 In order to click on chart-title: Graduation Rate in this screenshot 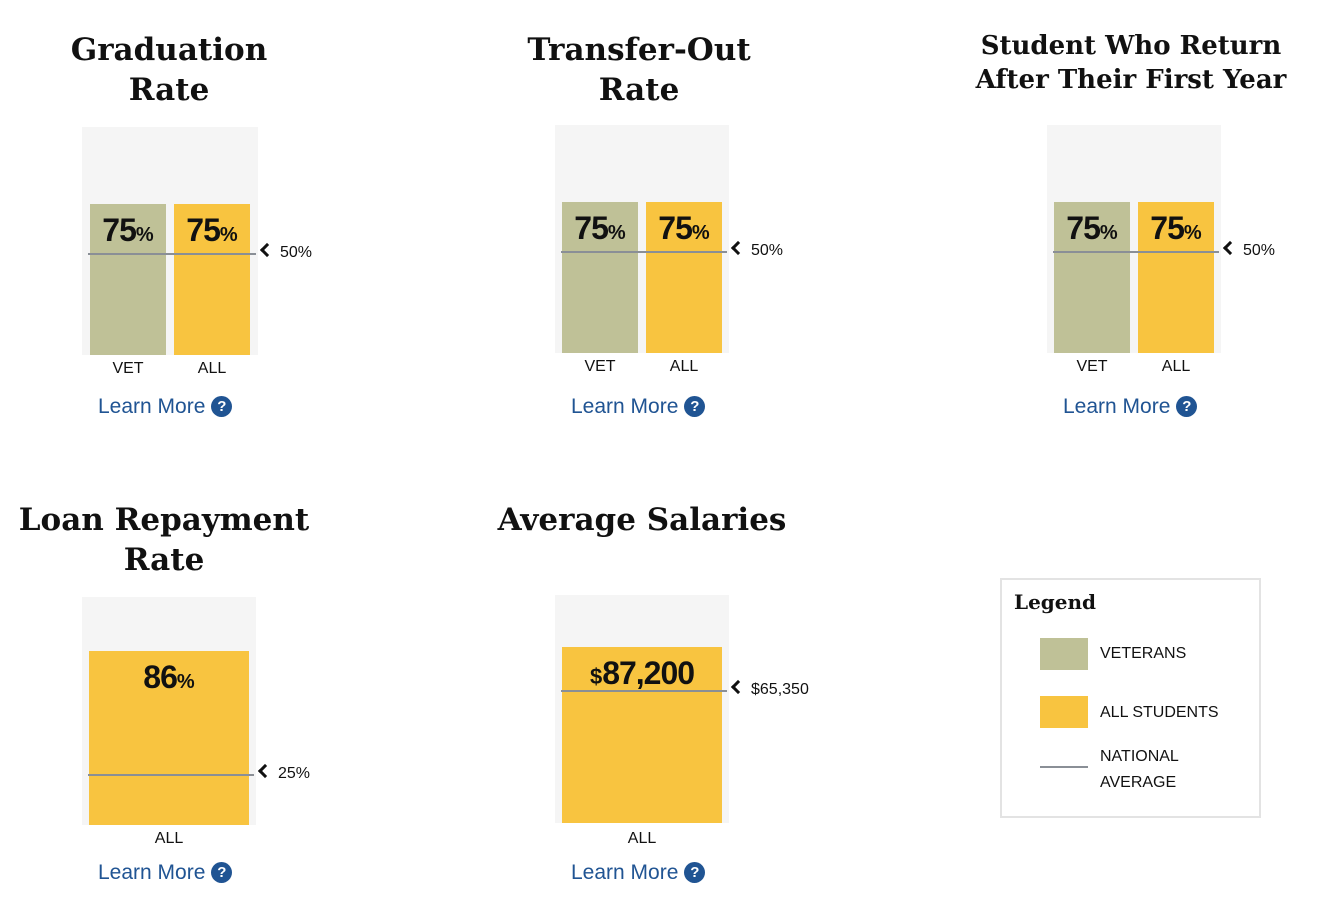, I will do `click(169, 70)`.